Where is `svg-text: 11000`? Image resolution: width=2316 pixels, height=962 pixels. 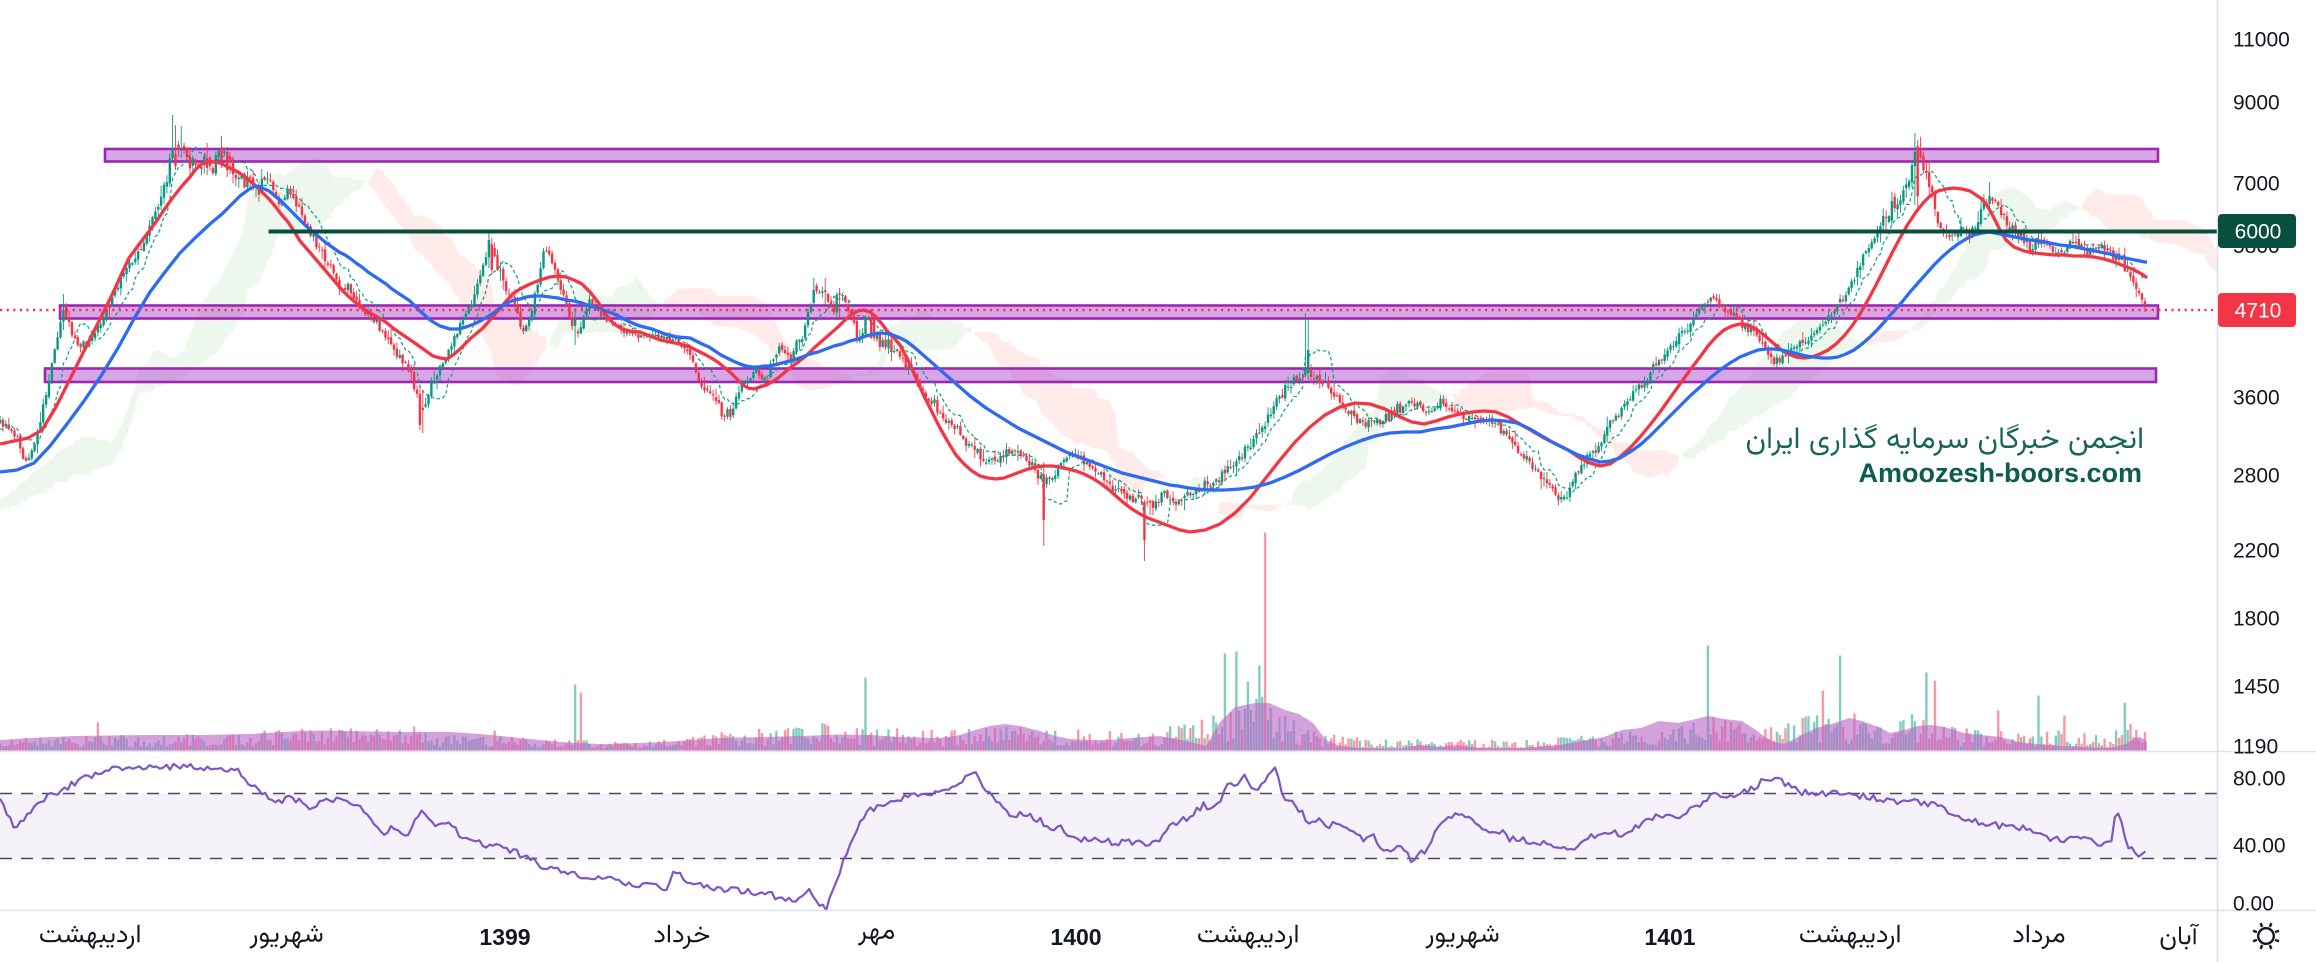
svg-text: 11000 is located at coordinates (2261, 40).